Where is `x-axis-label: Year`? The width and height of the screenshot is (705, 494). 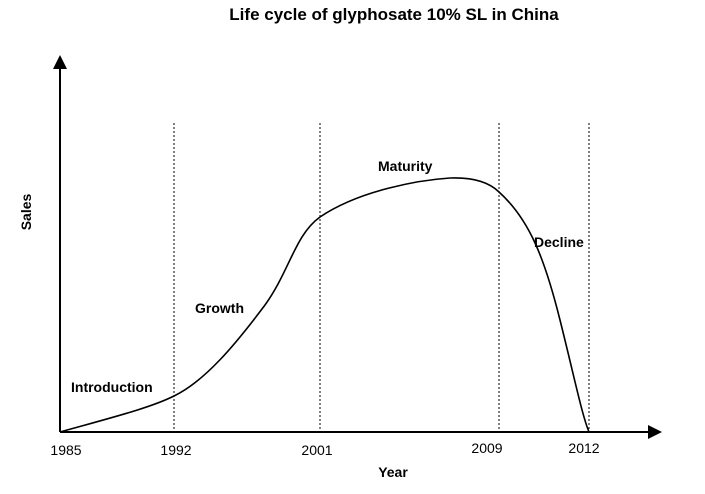 x-axis-label: Year is located at coordinates (393, 472).